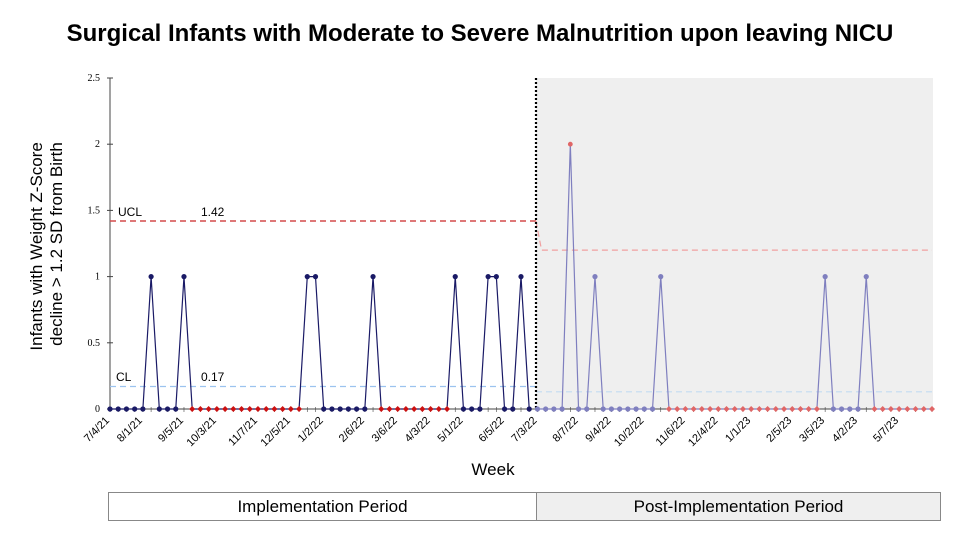  I want to click on y-tick-label: 0, so click(97, 409).